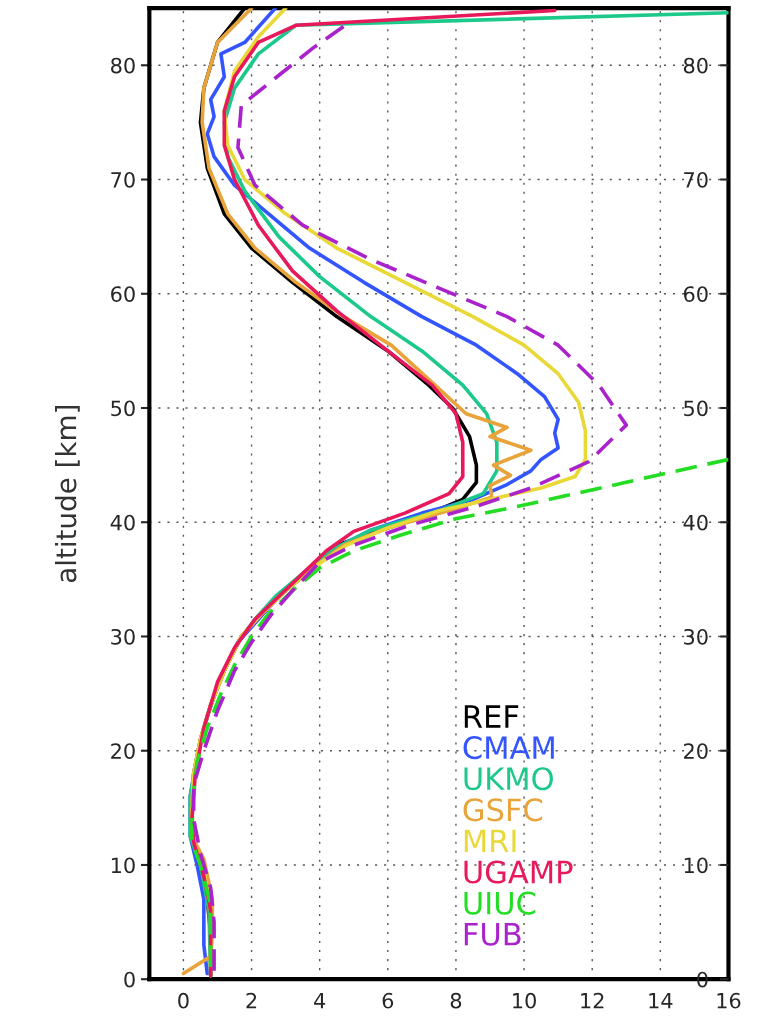 The height and width of the screenshot is (1020, 762). I want to click on y2-tick-label: 60, so click(695, 294).